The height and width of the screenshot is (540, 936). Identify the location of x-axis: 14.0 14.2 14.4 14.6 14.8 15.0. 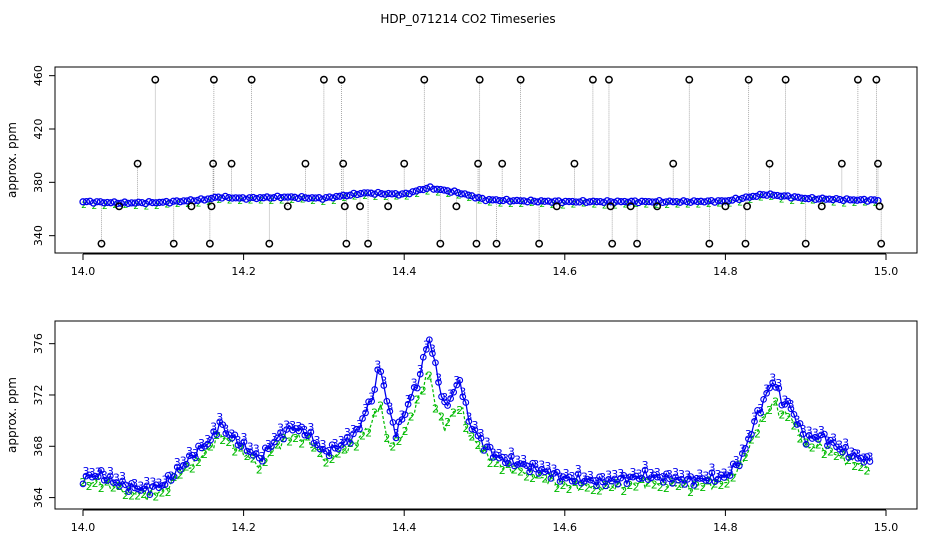
(484, 521).